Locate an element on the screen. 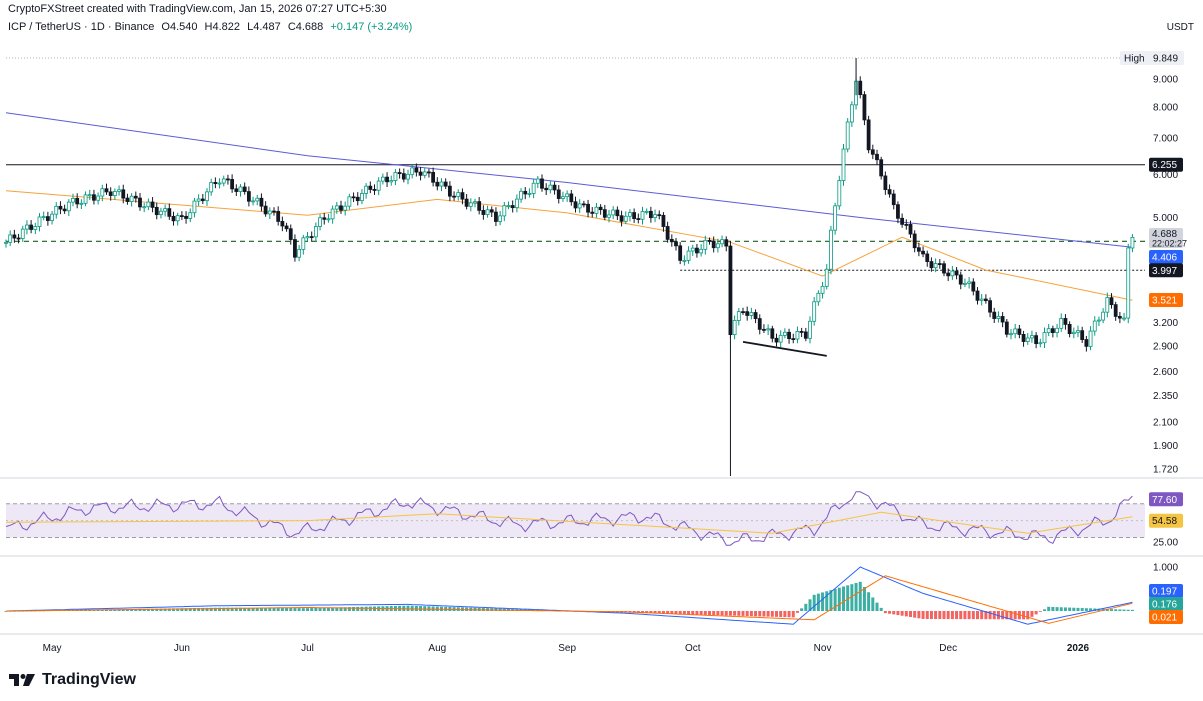 This screenshot has height=701, width=1203. macd-signal-tag-bg is located at coordinates (1166, 604).